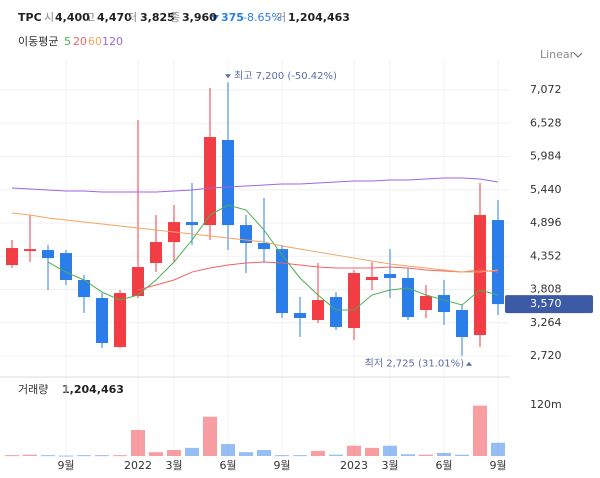  I want to click on volume-tick-label: 120m, so click(546, 404).